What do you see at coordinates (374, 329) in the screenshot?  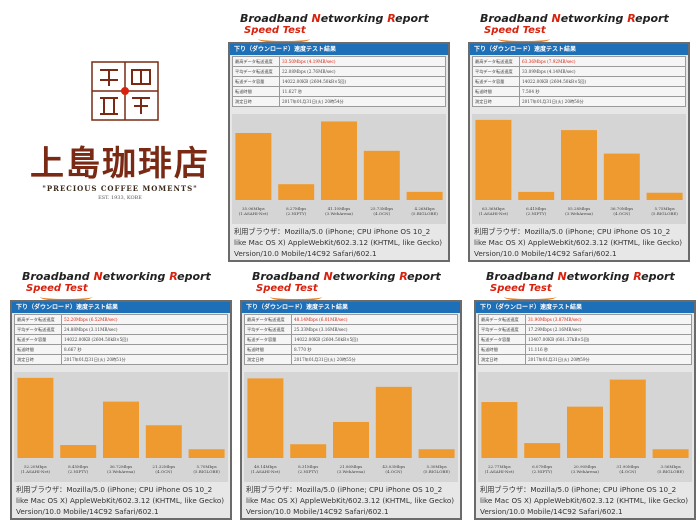 I see `row-value: 25.33Mbps (3.16MB/sec)` at bounding box center [374, 329].